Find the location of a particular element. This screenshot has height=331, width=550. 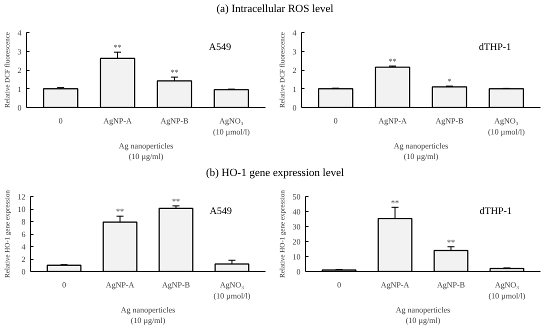

y-tick-label: 8 is located at coordinates (24, 222).